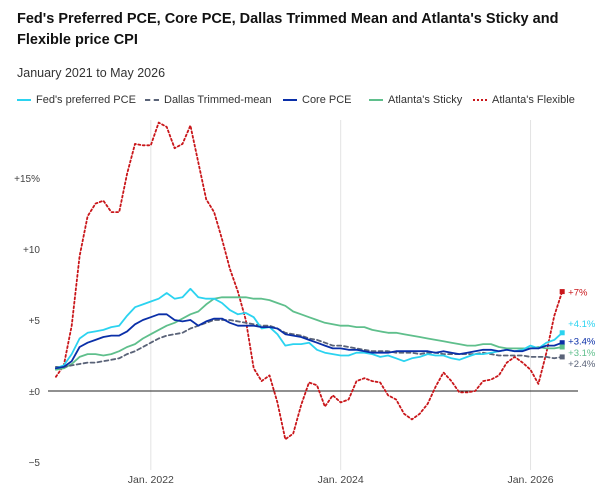  What do you see at coordinates (31, 250) in the screenshot?
I see `y-tick-label: +10` at bounding box center [31, 250].